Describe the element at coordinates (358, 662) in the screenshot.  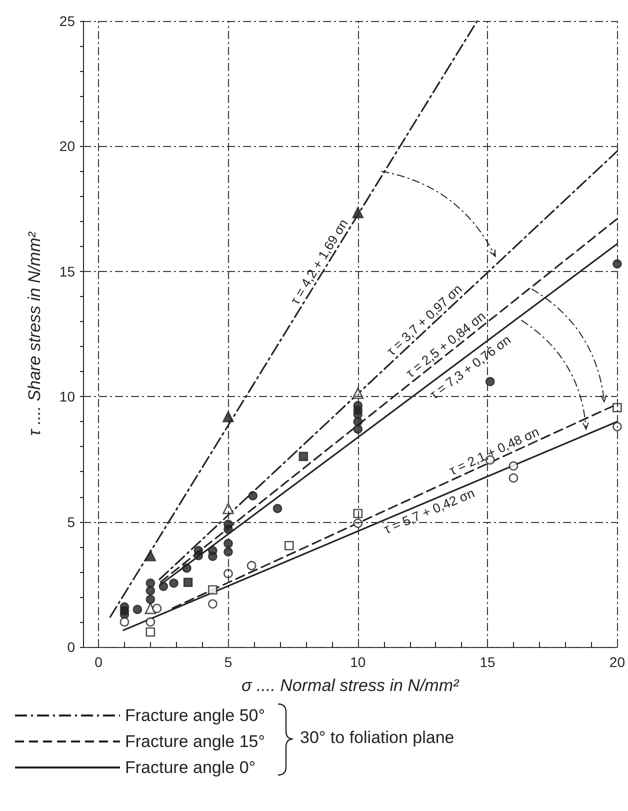
I see `x-tick-label: 10` at that location.